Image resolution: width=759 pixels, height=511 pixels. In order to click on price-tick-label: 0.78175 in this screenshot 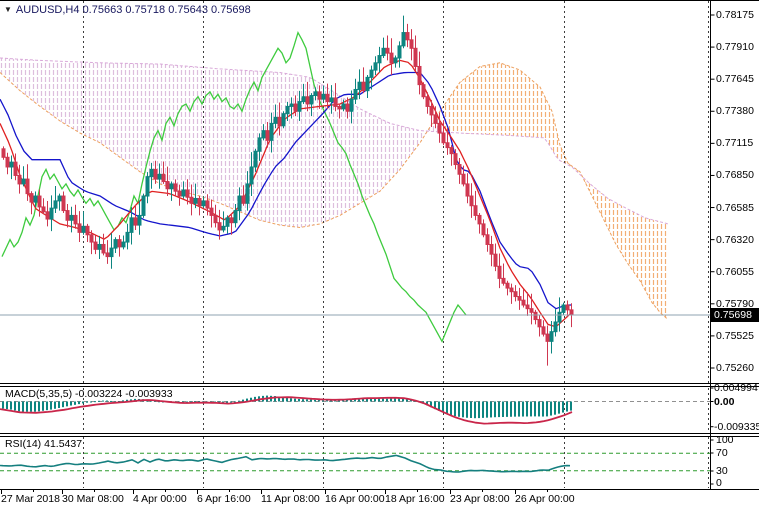, I will do `click(735, 15)`.